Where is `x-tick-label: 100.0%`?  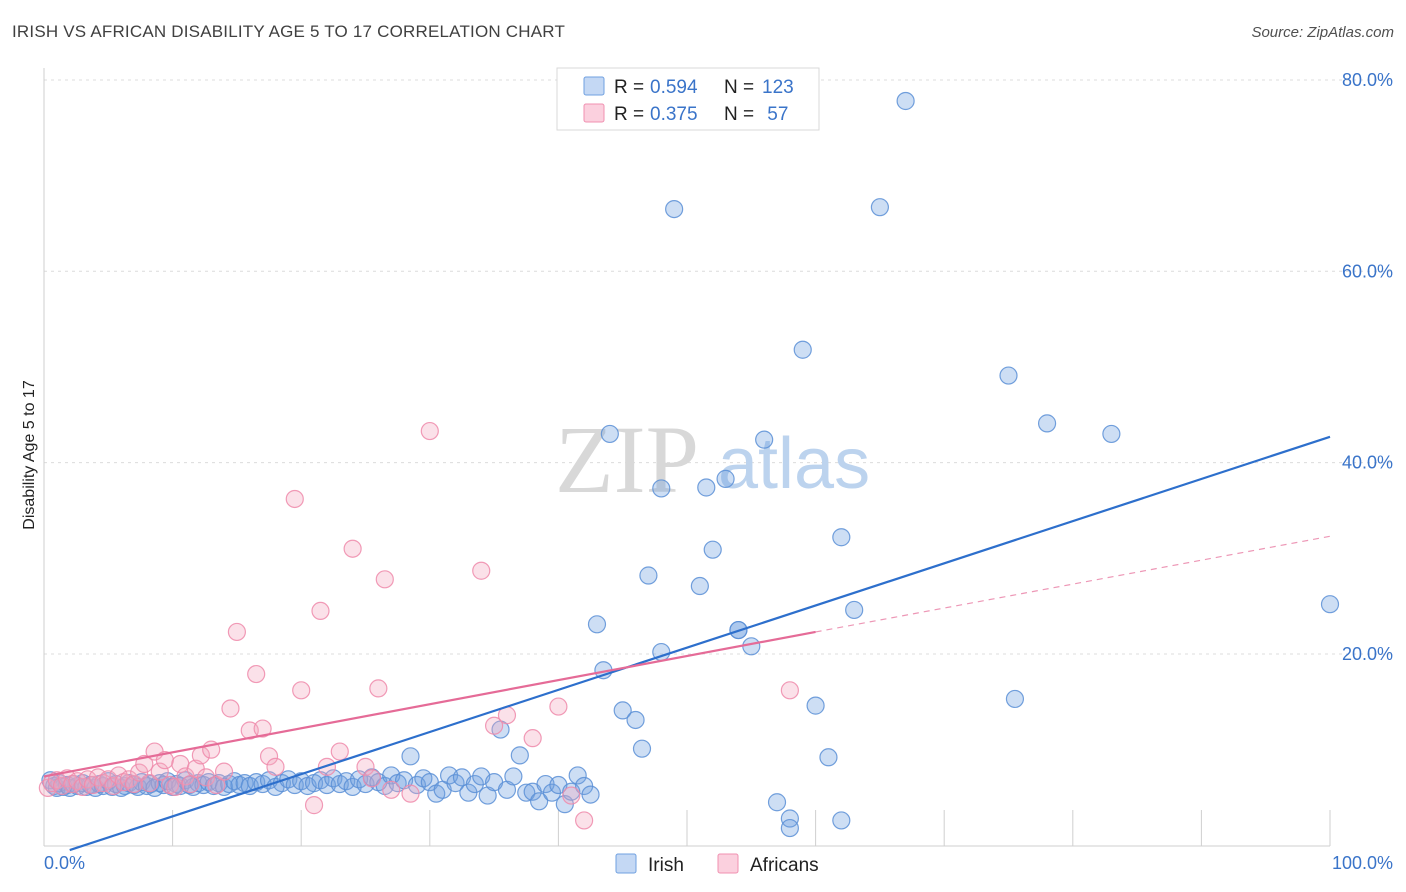
x-tick-label: 100.0% is located at coordinates (1362, 863).